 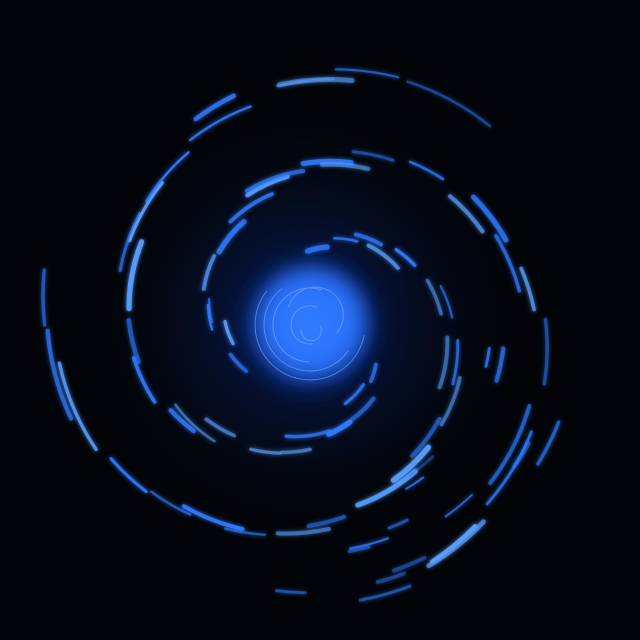 I want to click on core-swirl-rings, so click(x=309, y=333).